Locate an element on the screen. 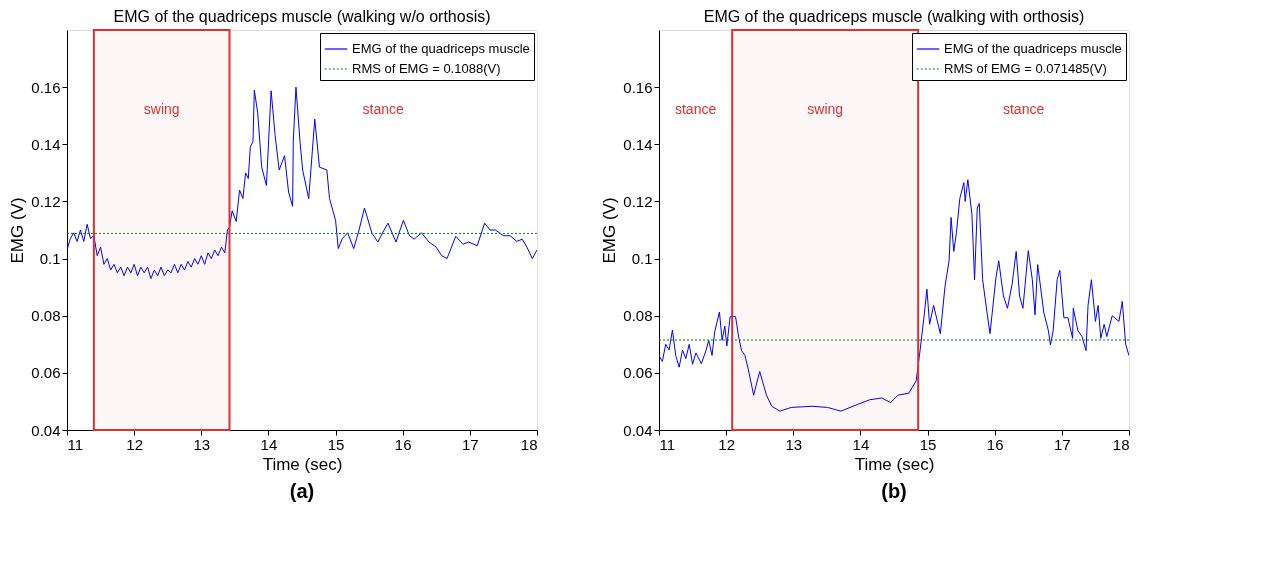  text: (a) is located at coordinates (302, 491).